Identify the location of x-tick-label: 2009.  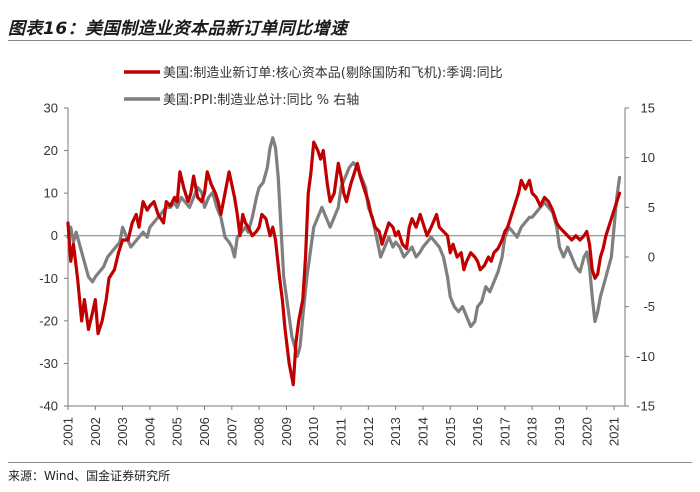
(286, 431).